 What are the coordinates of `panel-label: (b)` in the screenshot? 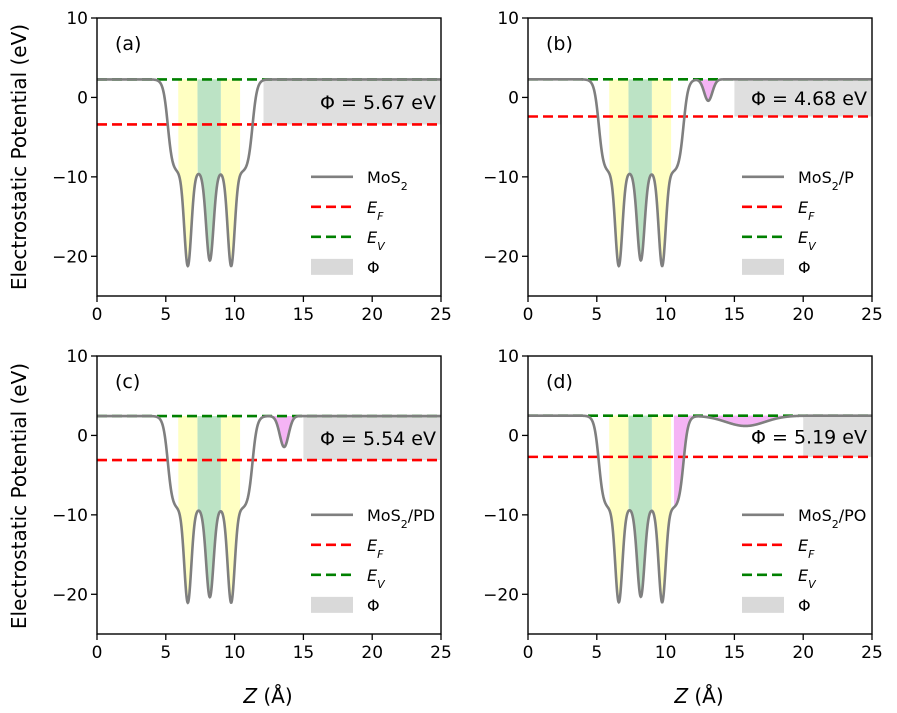 It's located at (559, 44).